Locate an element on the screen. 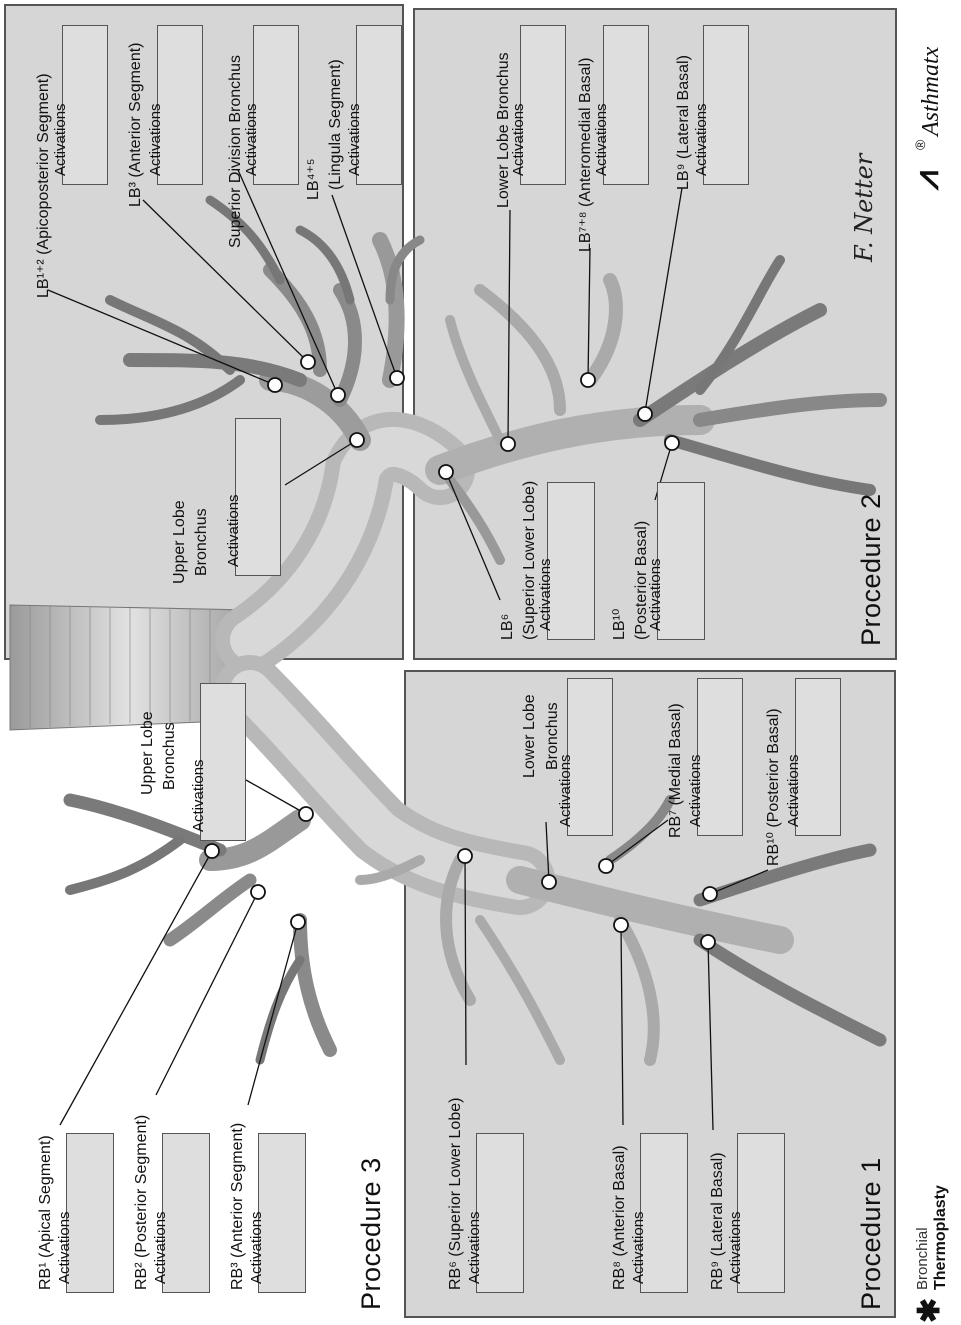 This screenshot has width=961, height=1325. label-rb3: RB³ (Anterior Segment) is located at coordinates (237, 1206).